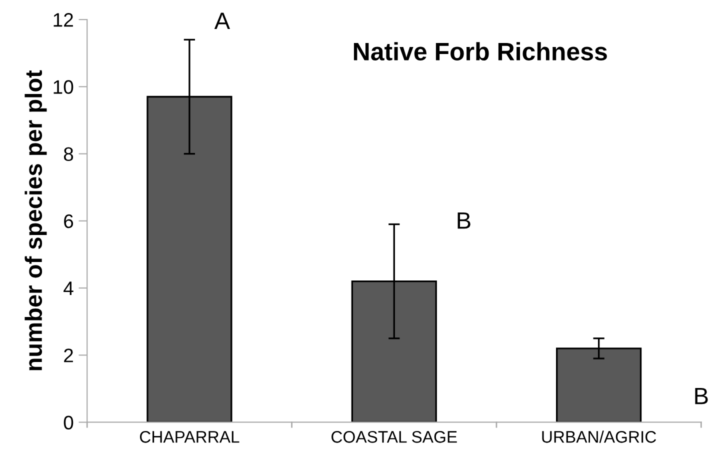  I want to click on text: Native Forb Richness, so click(480, 51).